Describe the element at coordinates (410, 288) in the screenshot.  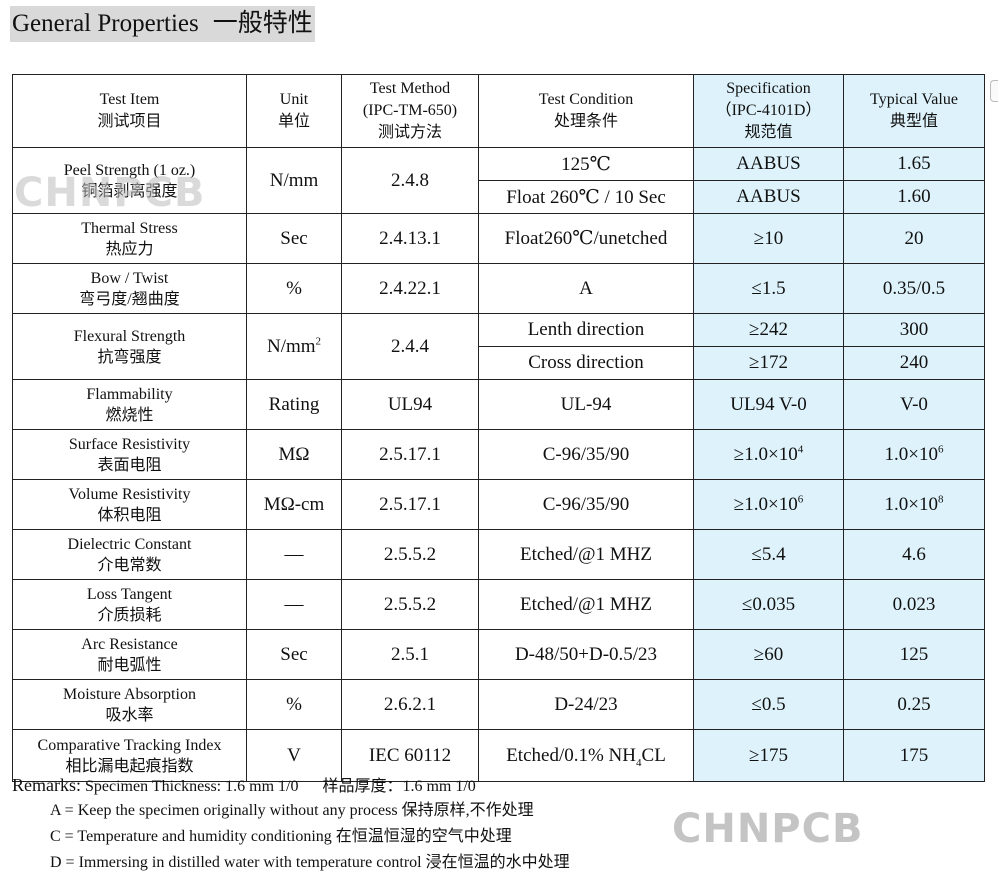
I see `method-cell: 2.4.22.1` at that location.